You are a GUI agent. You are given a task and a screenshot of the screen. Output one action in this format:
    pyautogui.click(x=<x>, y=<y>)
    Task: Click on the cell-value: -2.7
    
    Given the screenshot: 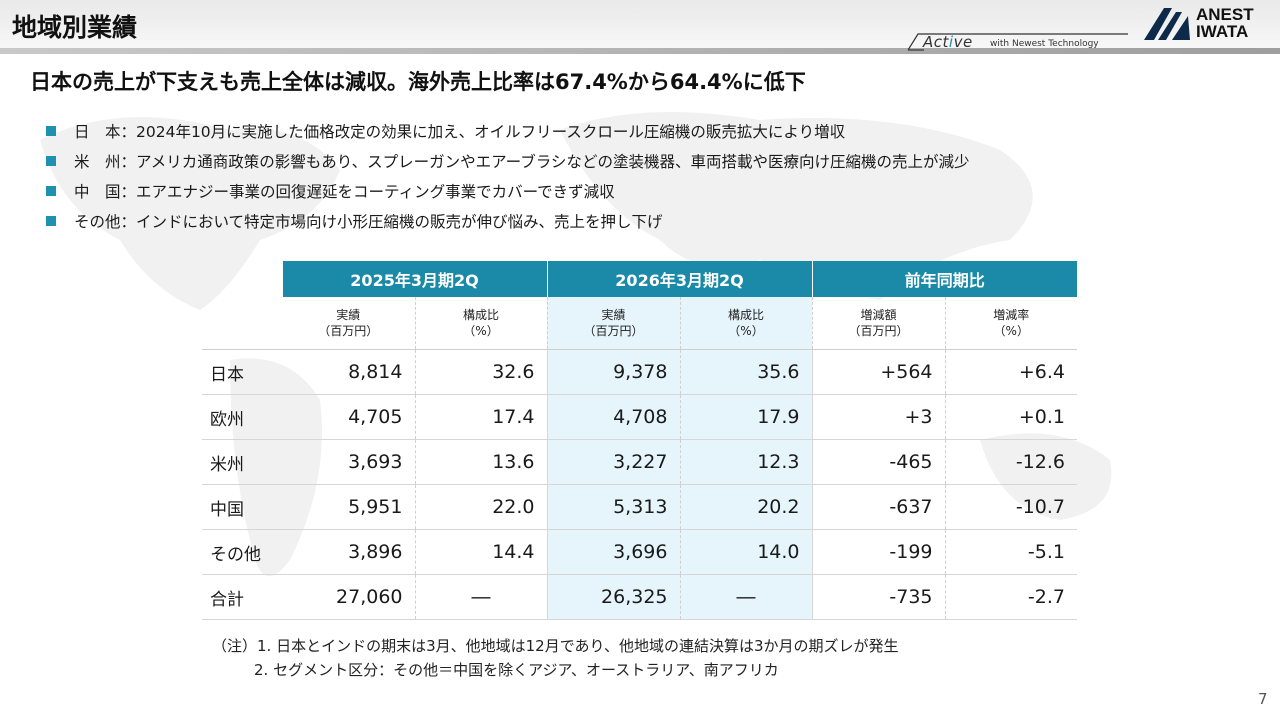 What is the action you would take?
    pyautogui.click(x=1011, y=597)
    